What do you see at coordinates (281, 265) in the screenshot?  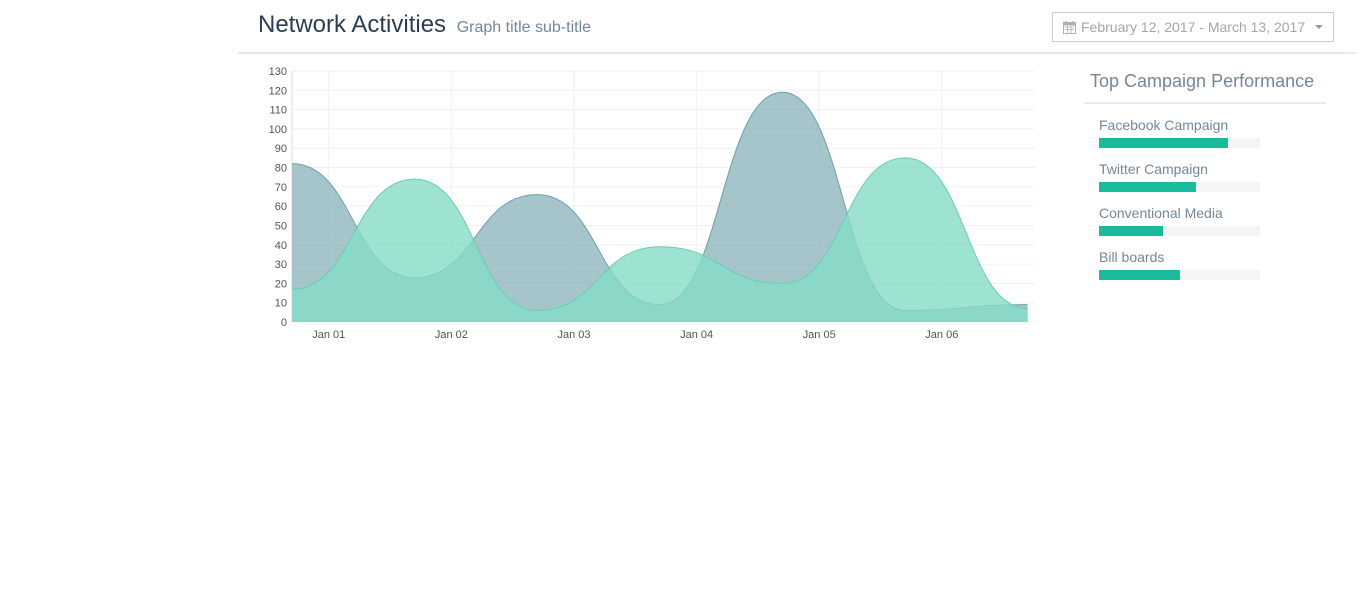 I see `y-tick-label: 30` at bounding box center [281, 265].